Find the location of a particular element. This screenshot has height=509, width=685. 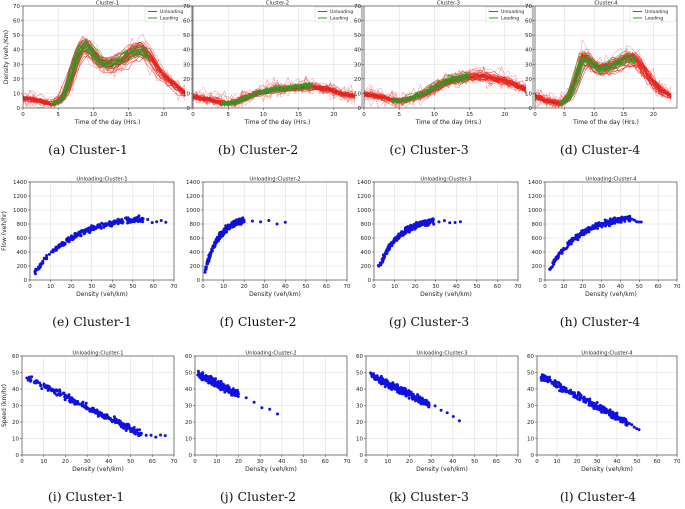

y-tick-label: 20 is located at coordinates (530, 423).